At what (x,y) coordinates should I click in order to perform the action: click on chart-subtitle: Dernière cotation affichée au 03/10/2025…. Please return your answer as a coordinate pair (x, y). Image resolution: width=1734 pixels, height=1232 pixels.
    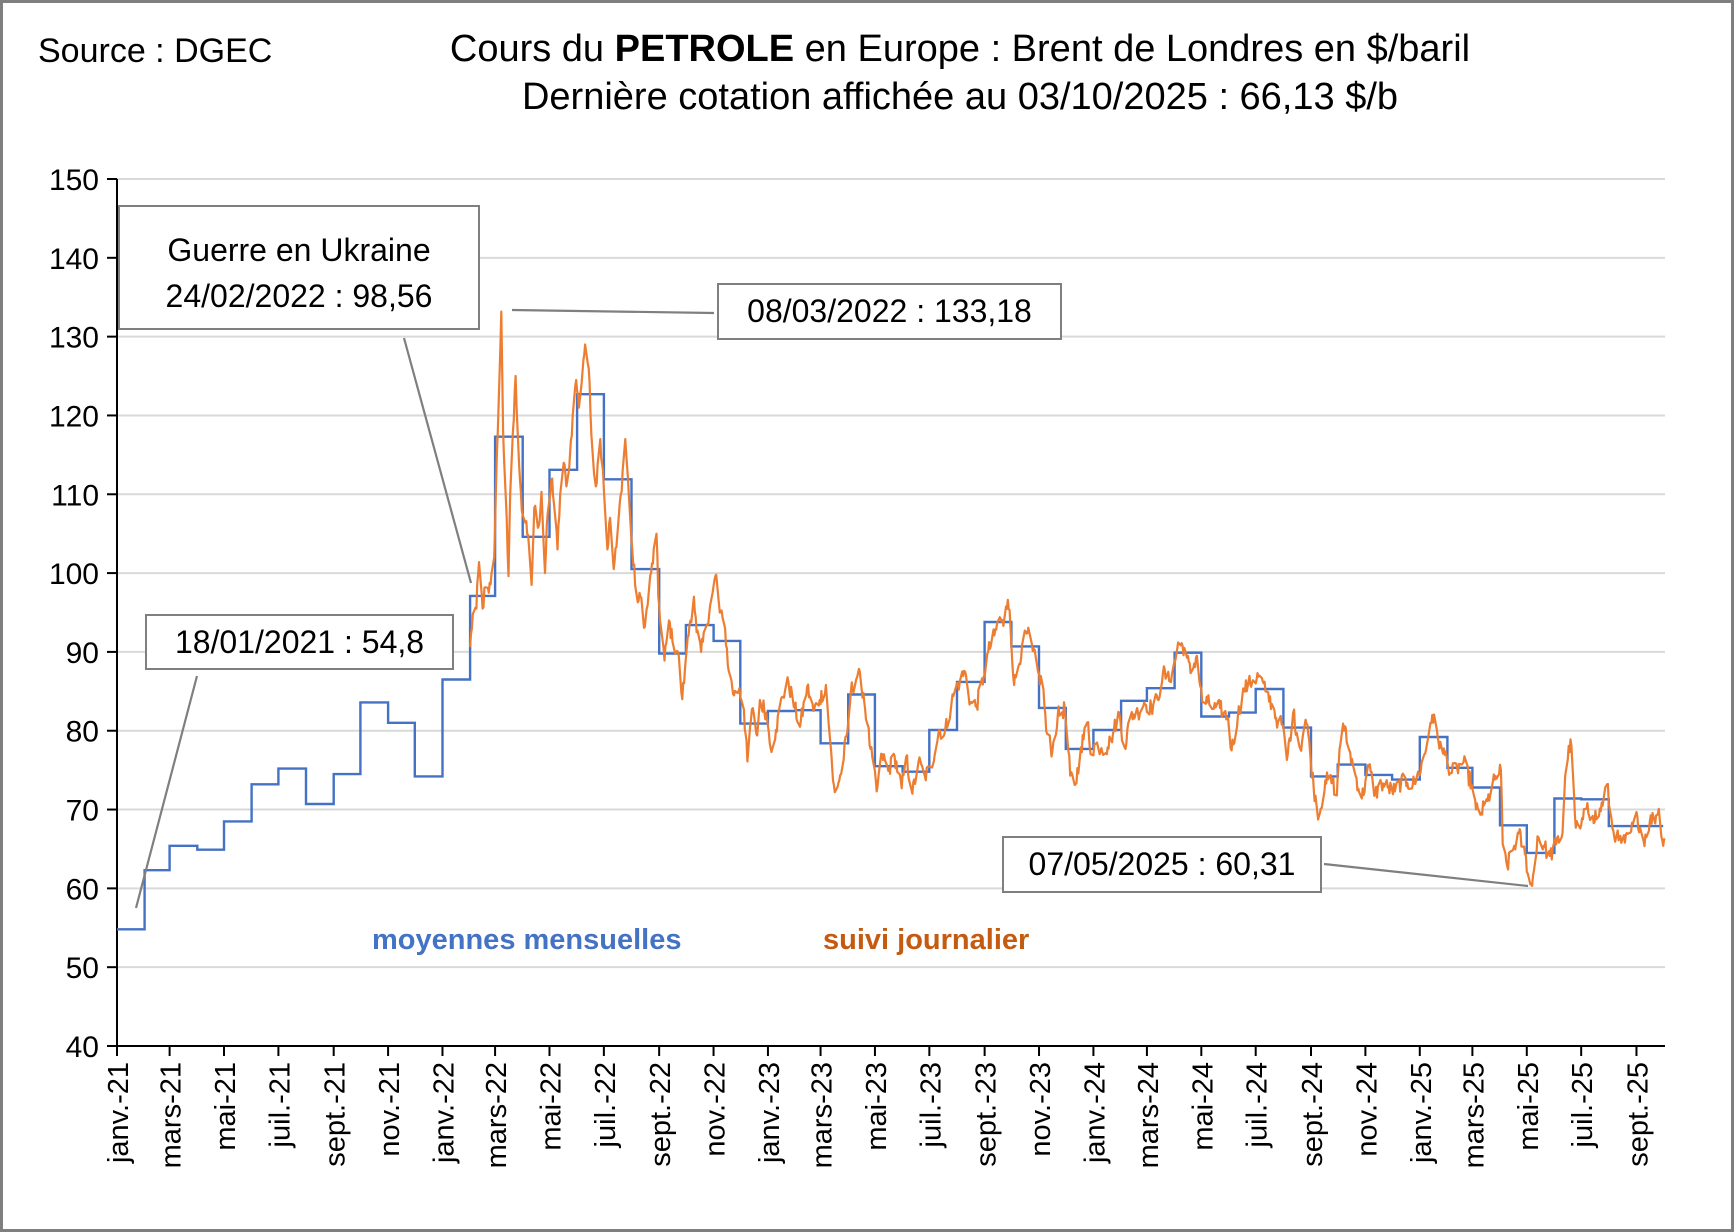
    Looking at the image, I should click on (960, 97).